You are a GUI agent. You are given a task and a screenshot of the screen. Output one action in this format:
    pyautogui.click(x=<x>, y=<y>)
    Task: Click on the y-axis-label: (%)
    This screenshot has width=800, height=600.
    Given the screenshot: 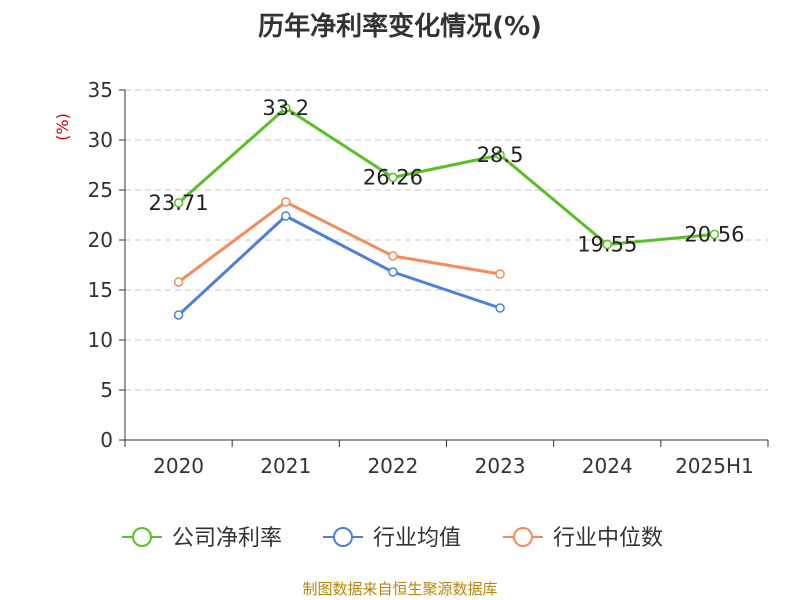 What is the action you would take?
    pyautogui.click(x=62, y=127)
    